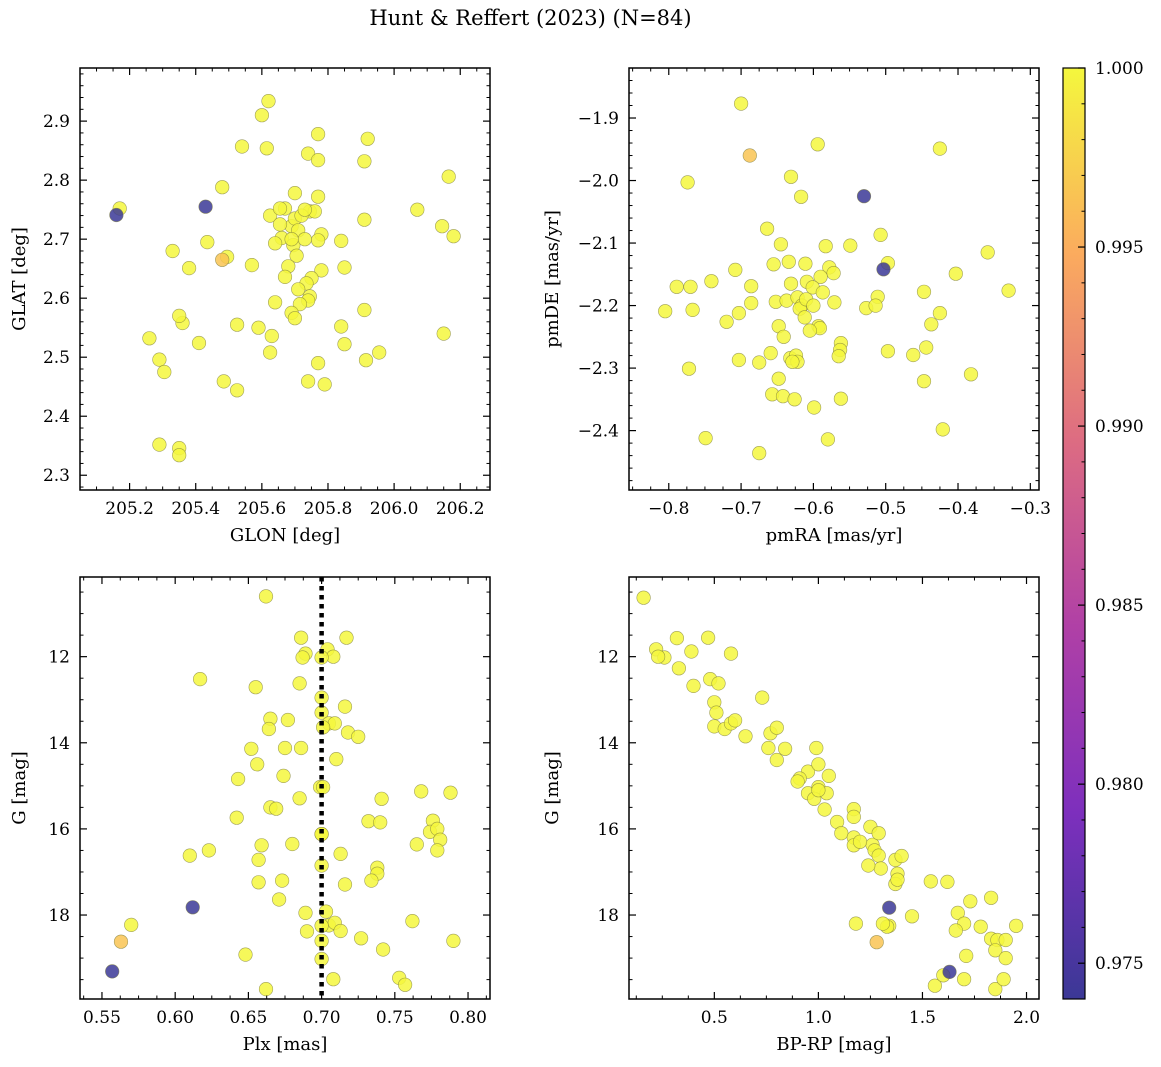 The image size is (1161, 1067). What do you see at coordinates (460, 509) in the screenshot?
I see `x-tick-label: 206.2` at bounding box center [460, 509].